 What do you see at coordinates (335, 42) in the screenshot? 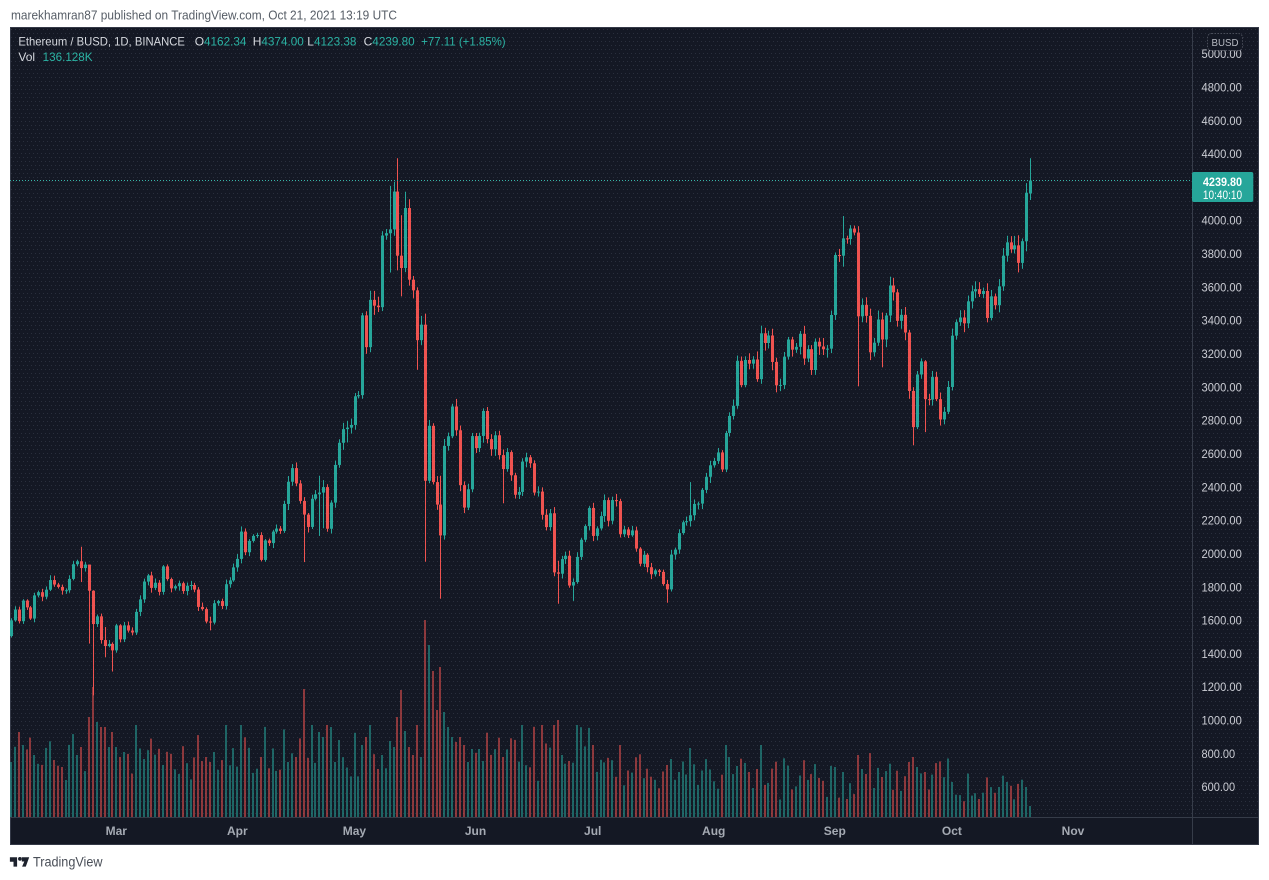
I see `svg-text: 4123.38` at bounding box center [335, 42].